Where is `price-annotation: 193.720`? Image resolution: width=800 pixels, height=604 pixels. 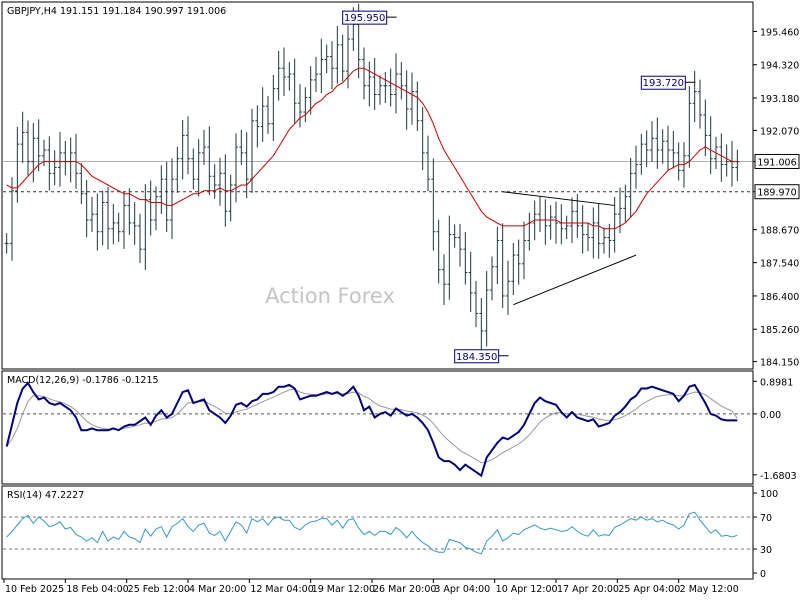 price-annotation: 193.720 is located at coordinates (668, 82).